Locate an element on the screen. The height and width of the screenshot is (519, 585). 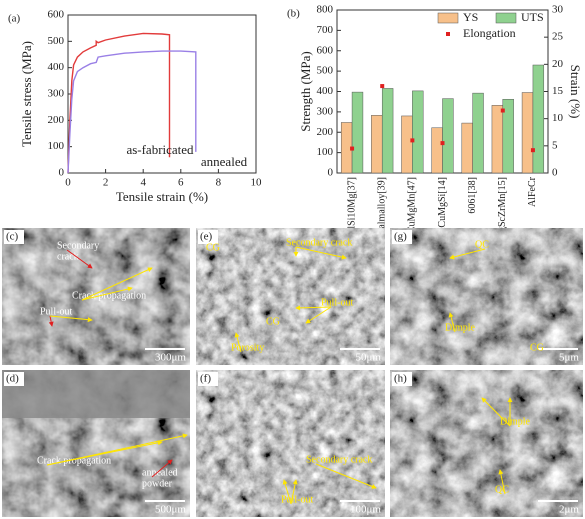
y2-tick-label: 15 is located at coordinates (558, 91).